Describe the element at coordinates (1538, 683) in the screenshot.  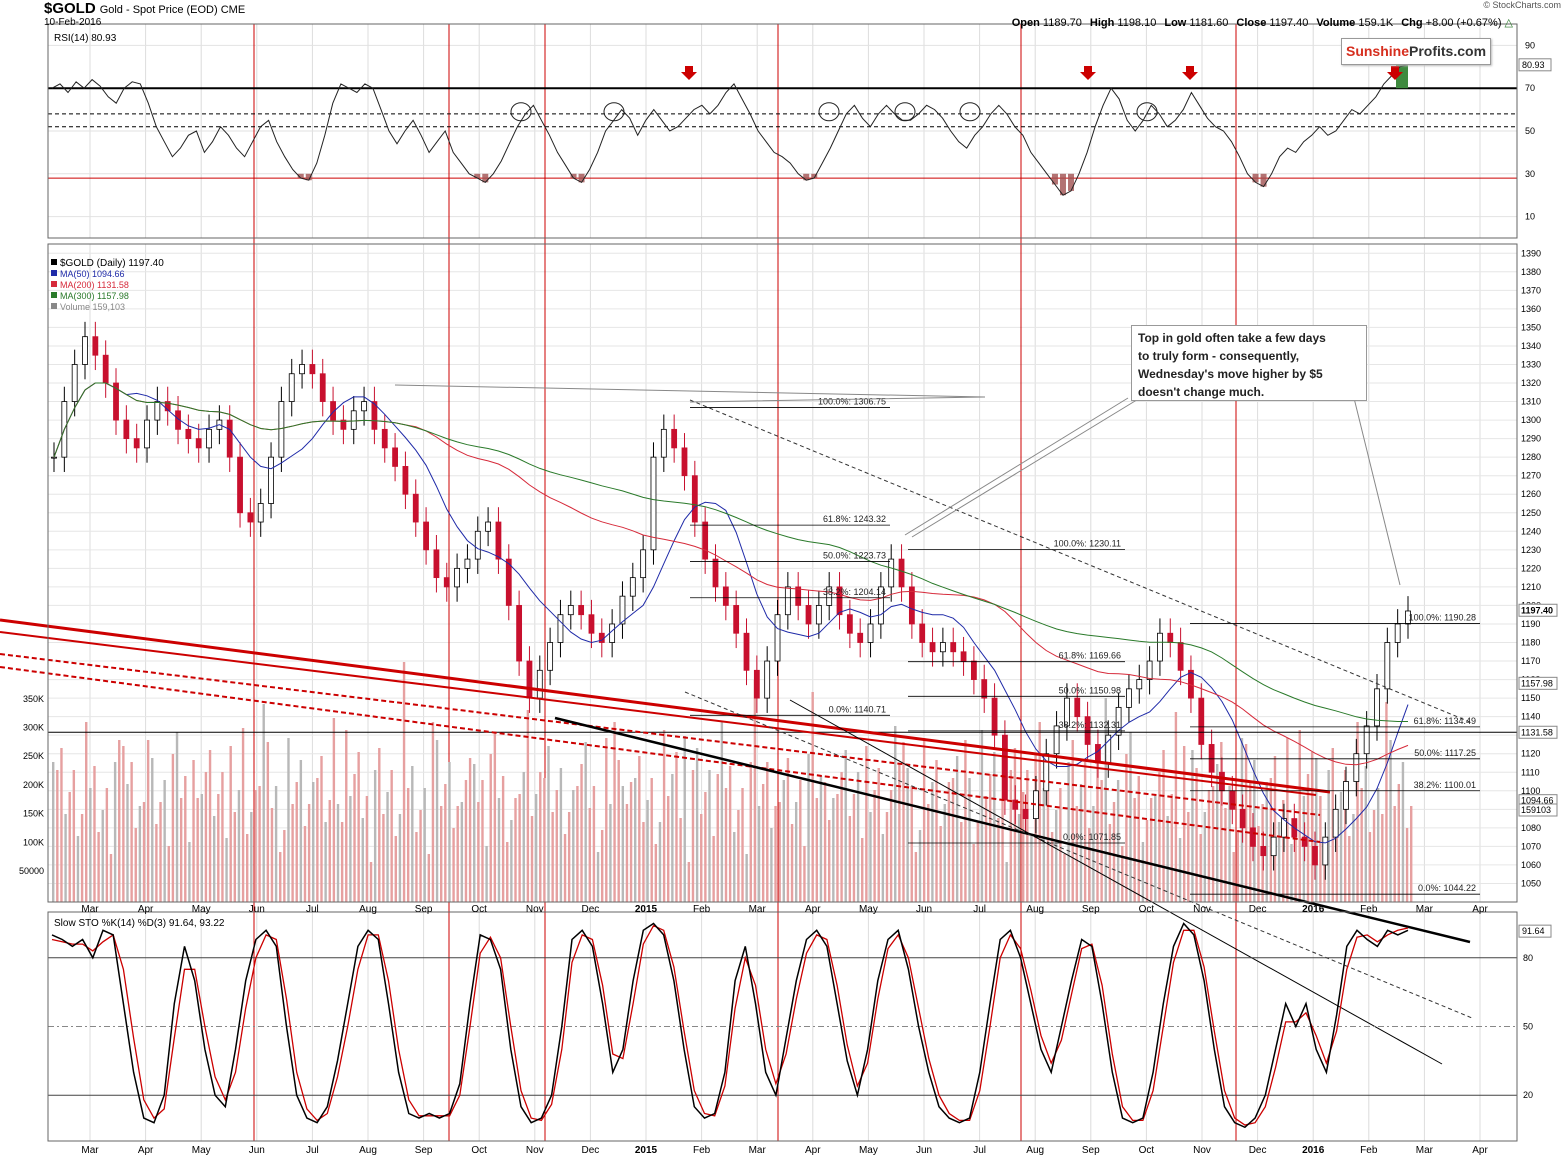
I see `price-right-badge` at that location.